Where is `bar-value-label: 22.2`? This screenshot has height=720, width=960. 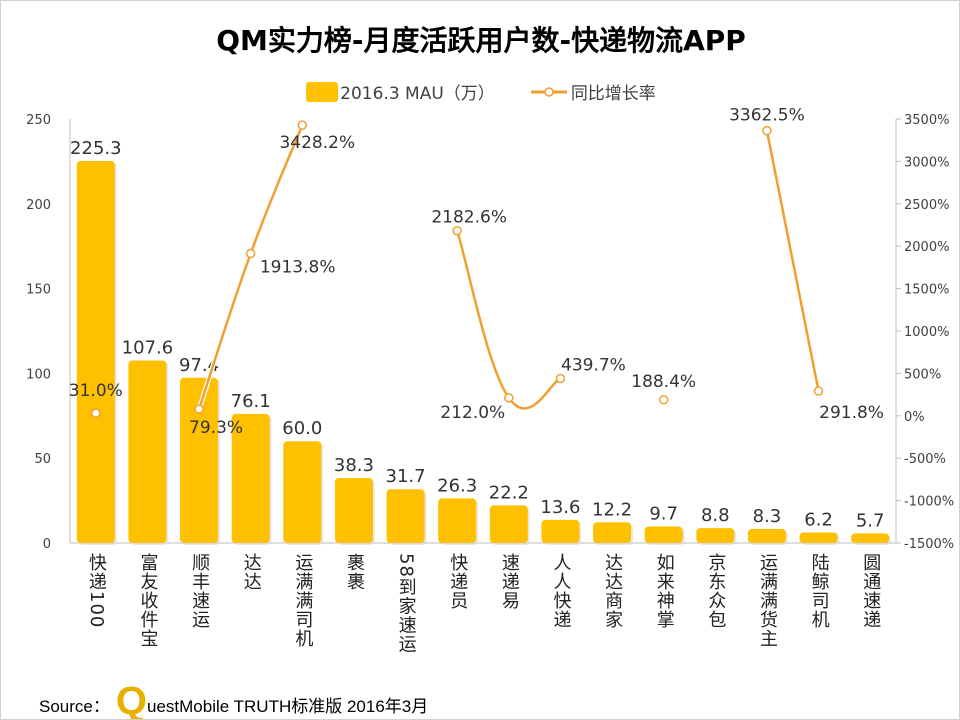 bar-value-label: 22.2 is located at coordinates (509, 492).